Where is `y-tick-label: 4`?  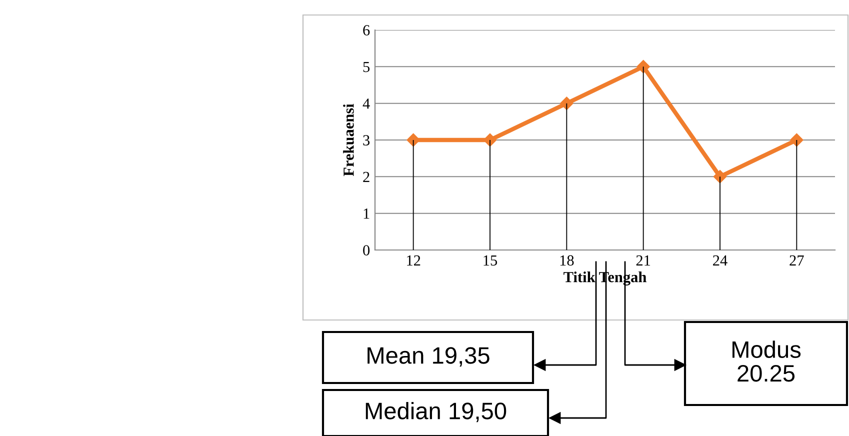 y-tick-label: 4 is located at coordinates (366, 103).